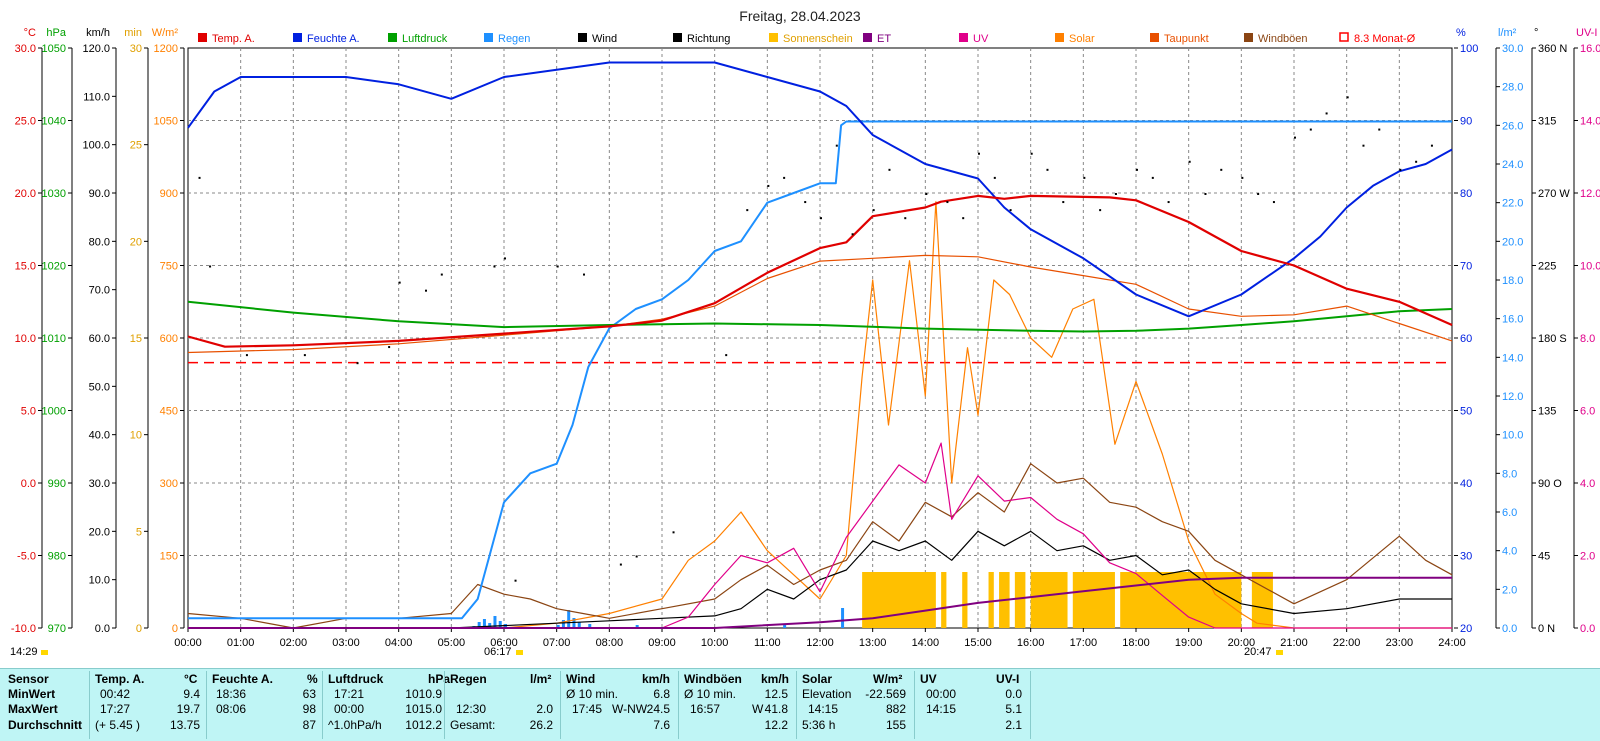  I want to click on axis-tick-label: 6.0, so click(1587, 412).